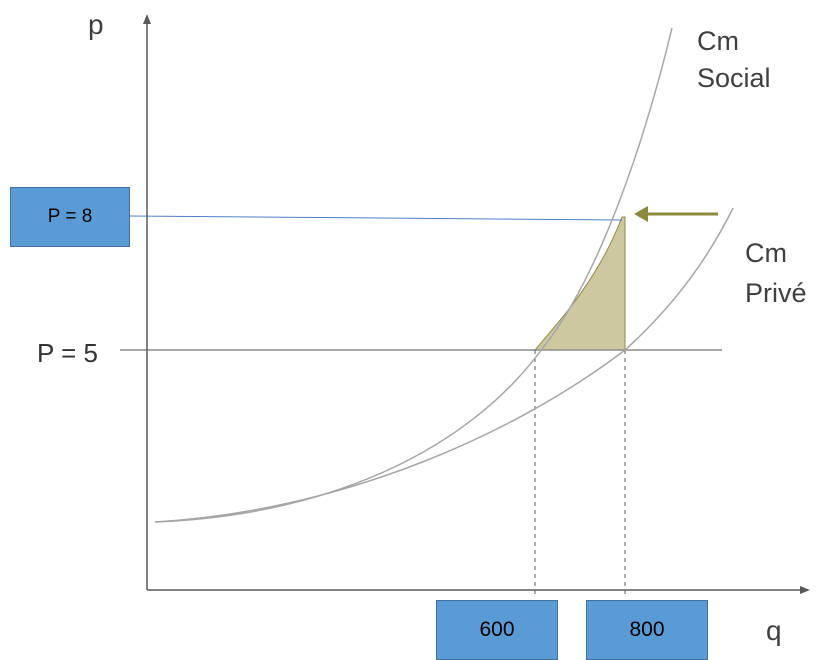 The height and width of the screenshot is (660, 820). I want to click on q600-label: 600, so click(497, 629).